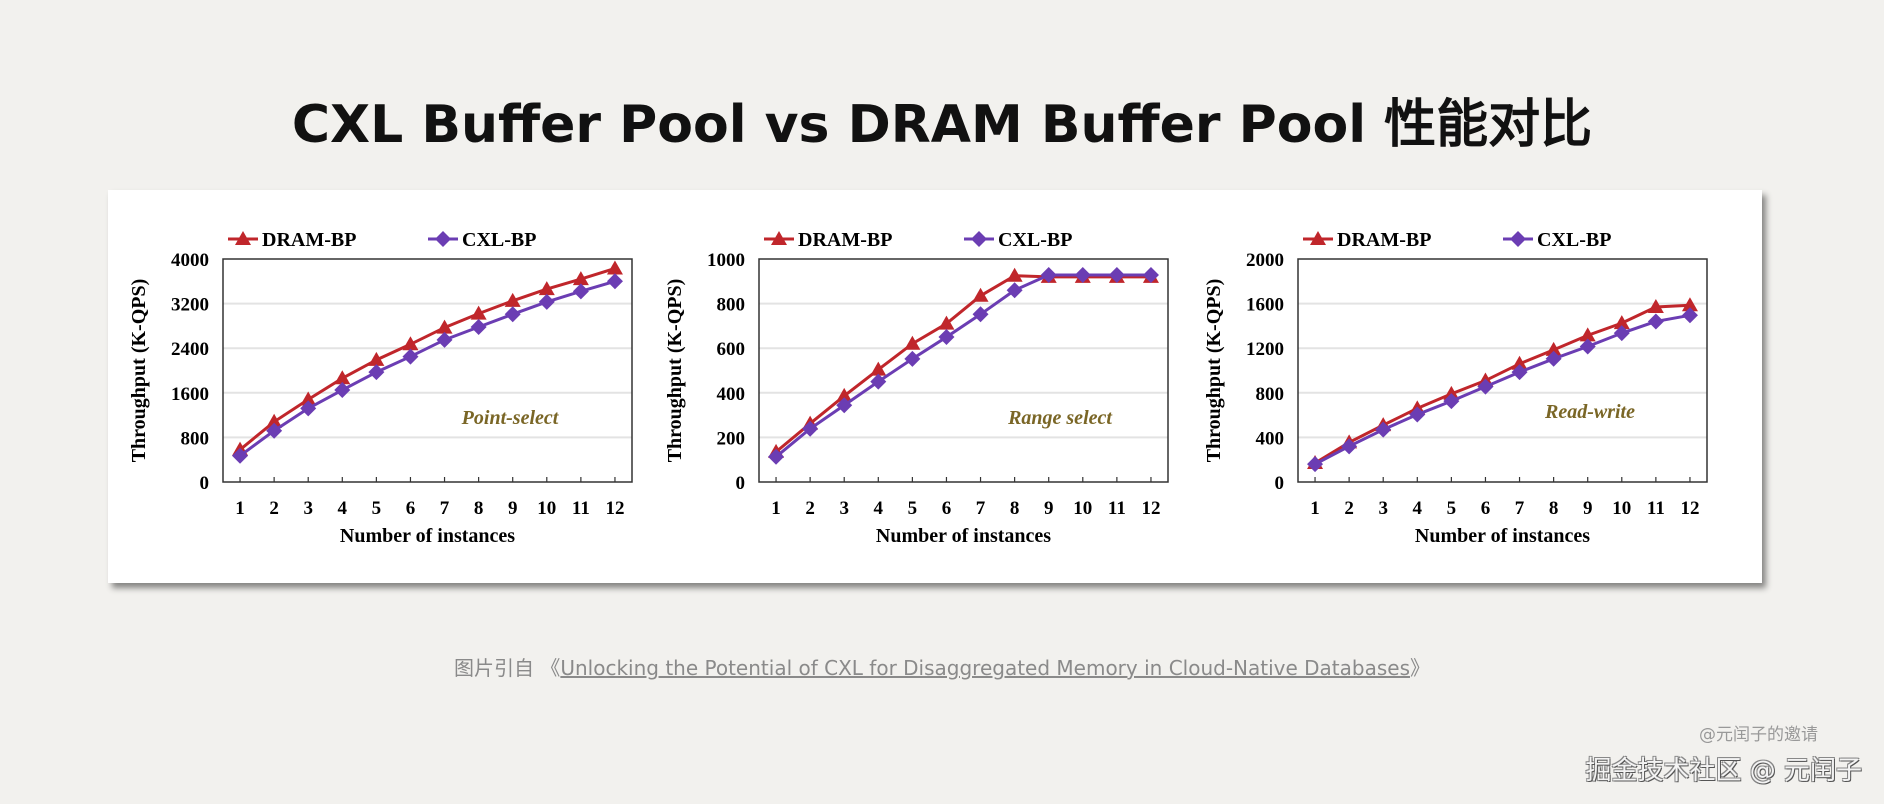 The image size is (1884, 804). I want to click on legend-marker-cxl-bp, so click(979, 239).